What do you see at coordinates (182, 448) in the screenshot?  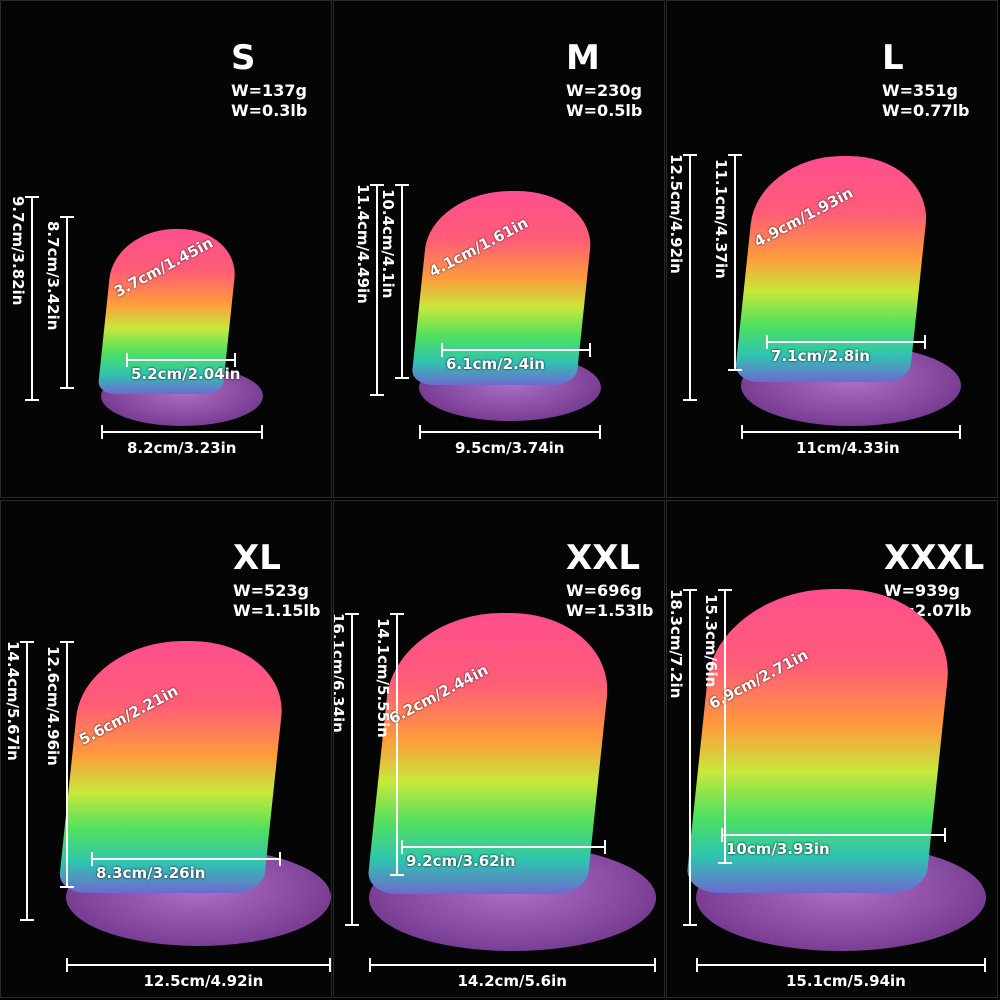 I see `base-width-label: 8.2cm/3.23in` at bounding box center [182, 448].